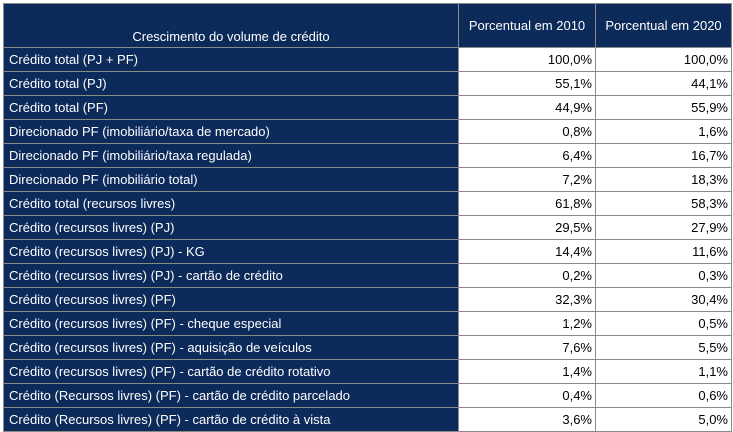 This screenshot has width=733, height=432. Describe the element at coordinates (663, 59) in the screenshot. I see `value-2020: 100,0%` at that location.